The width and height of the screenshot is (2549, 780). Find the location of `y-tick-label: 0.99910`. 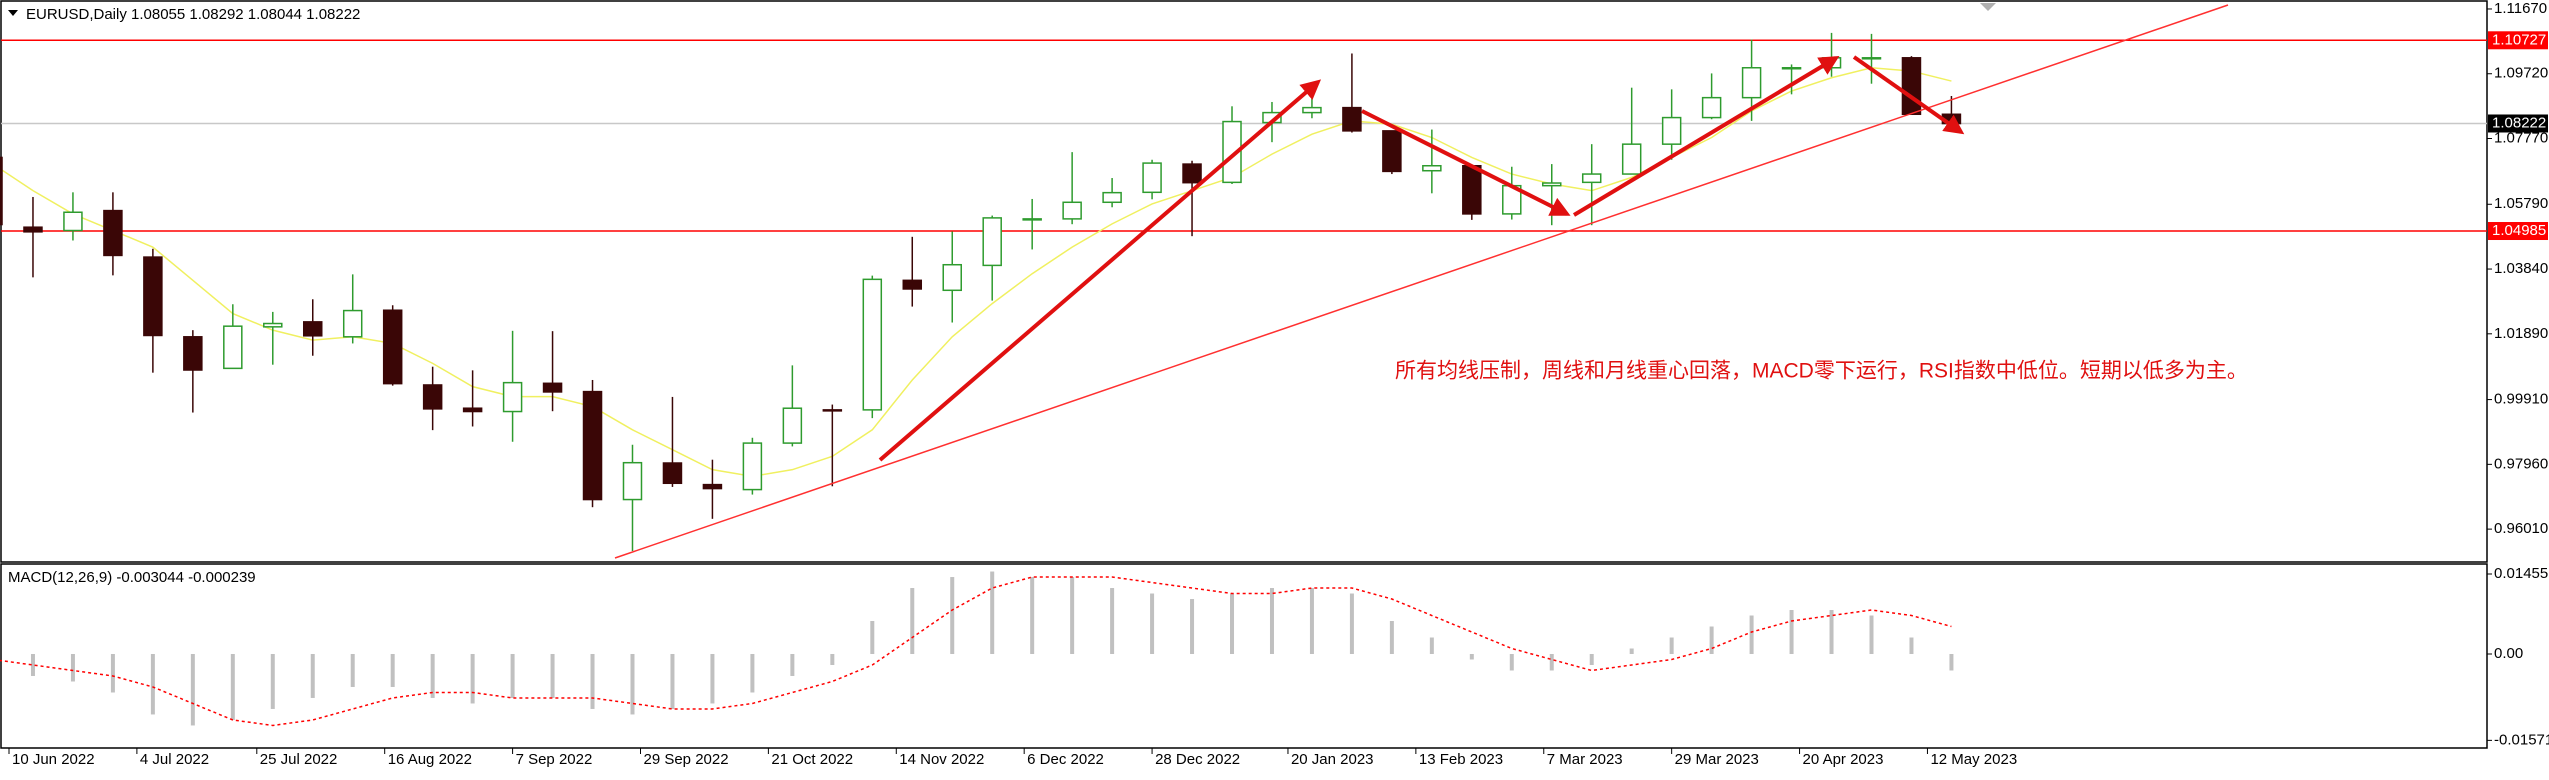

y-tick-label: 0.99910 is located at coordinates (2521, 399).